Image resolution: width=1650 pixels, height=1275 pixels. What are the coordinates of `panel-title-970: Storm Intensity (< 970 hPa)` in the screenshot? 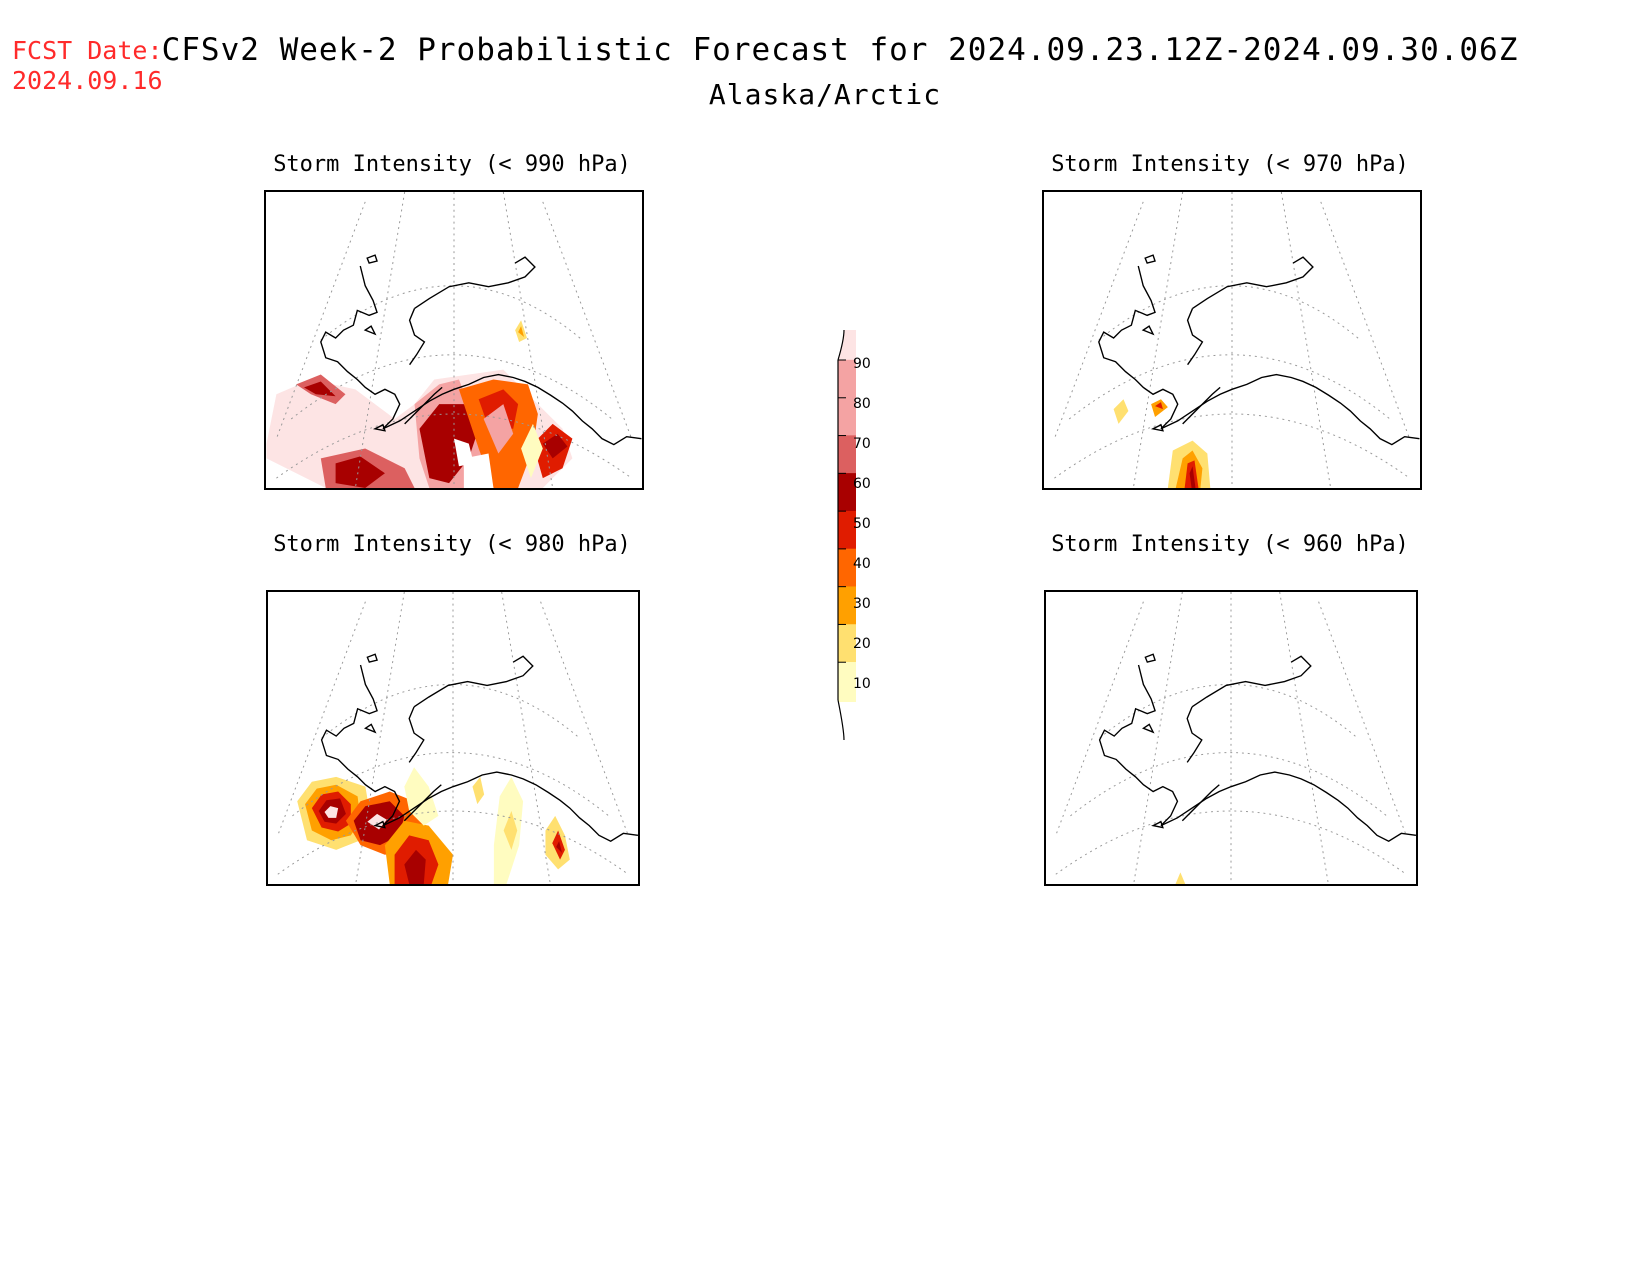 It's located at (1230, 164).